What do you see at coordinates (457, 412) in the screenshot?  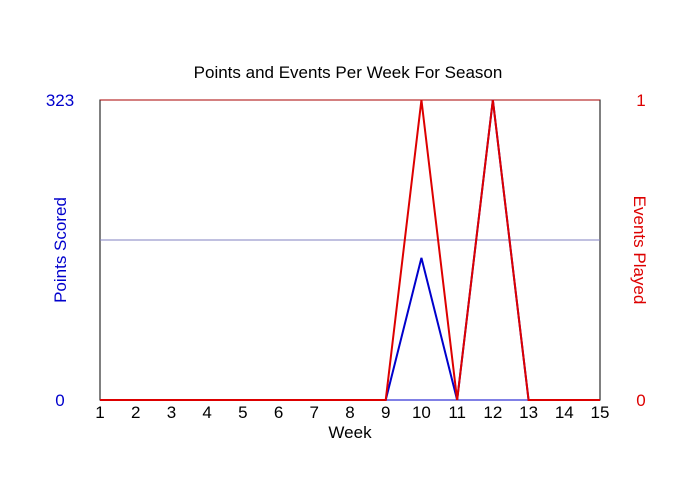 I see `x-tick-label: 11` at bounding box center [457, 412].